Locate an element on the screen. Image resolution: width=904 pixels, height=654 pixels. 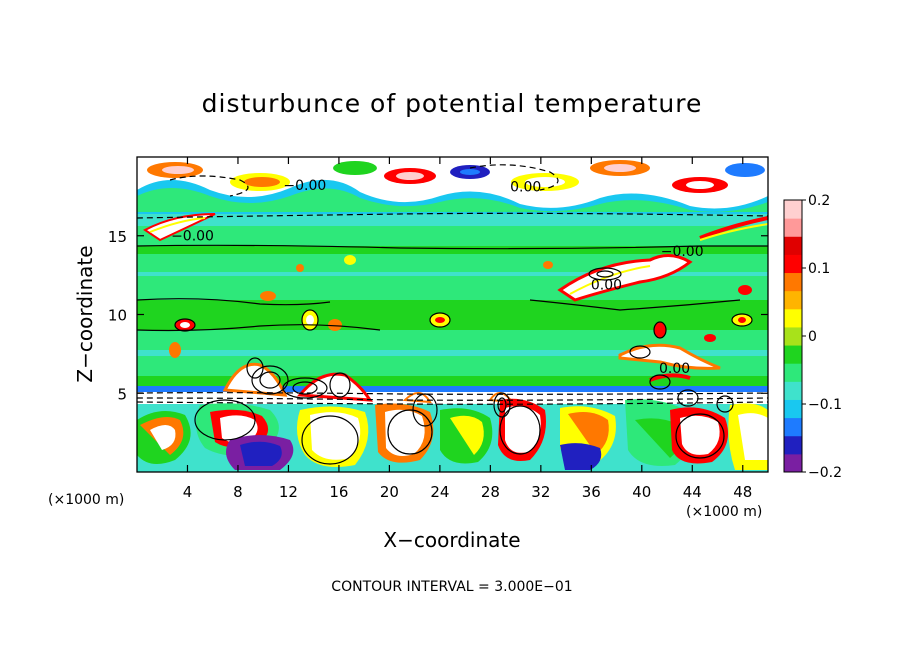
colorbar-tick-label: −0.2 is located at coordinates (825, 473).